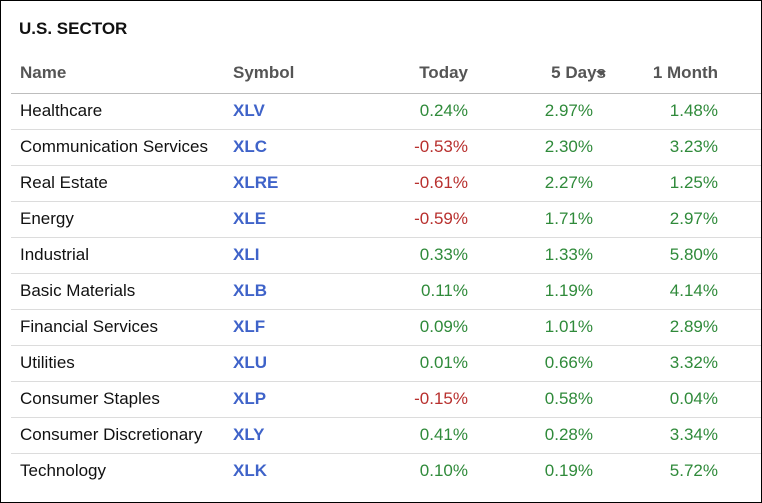 Image resolution: width=762 pixels, height=503 pixels. Describe the element at coordinates (90, 398) in the screenshot. I see `sector-name: Consumer Staples` at that location.